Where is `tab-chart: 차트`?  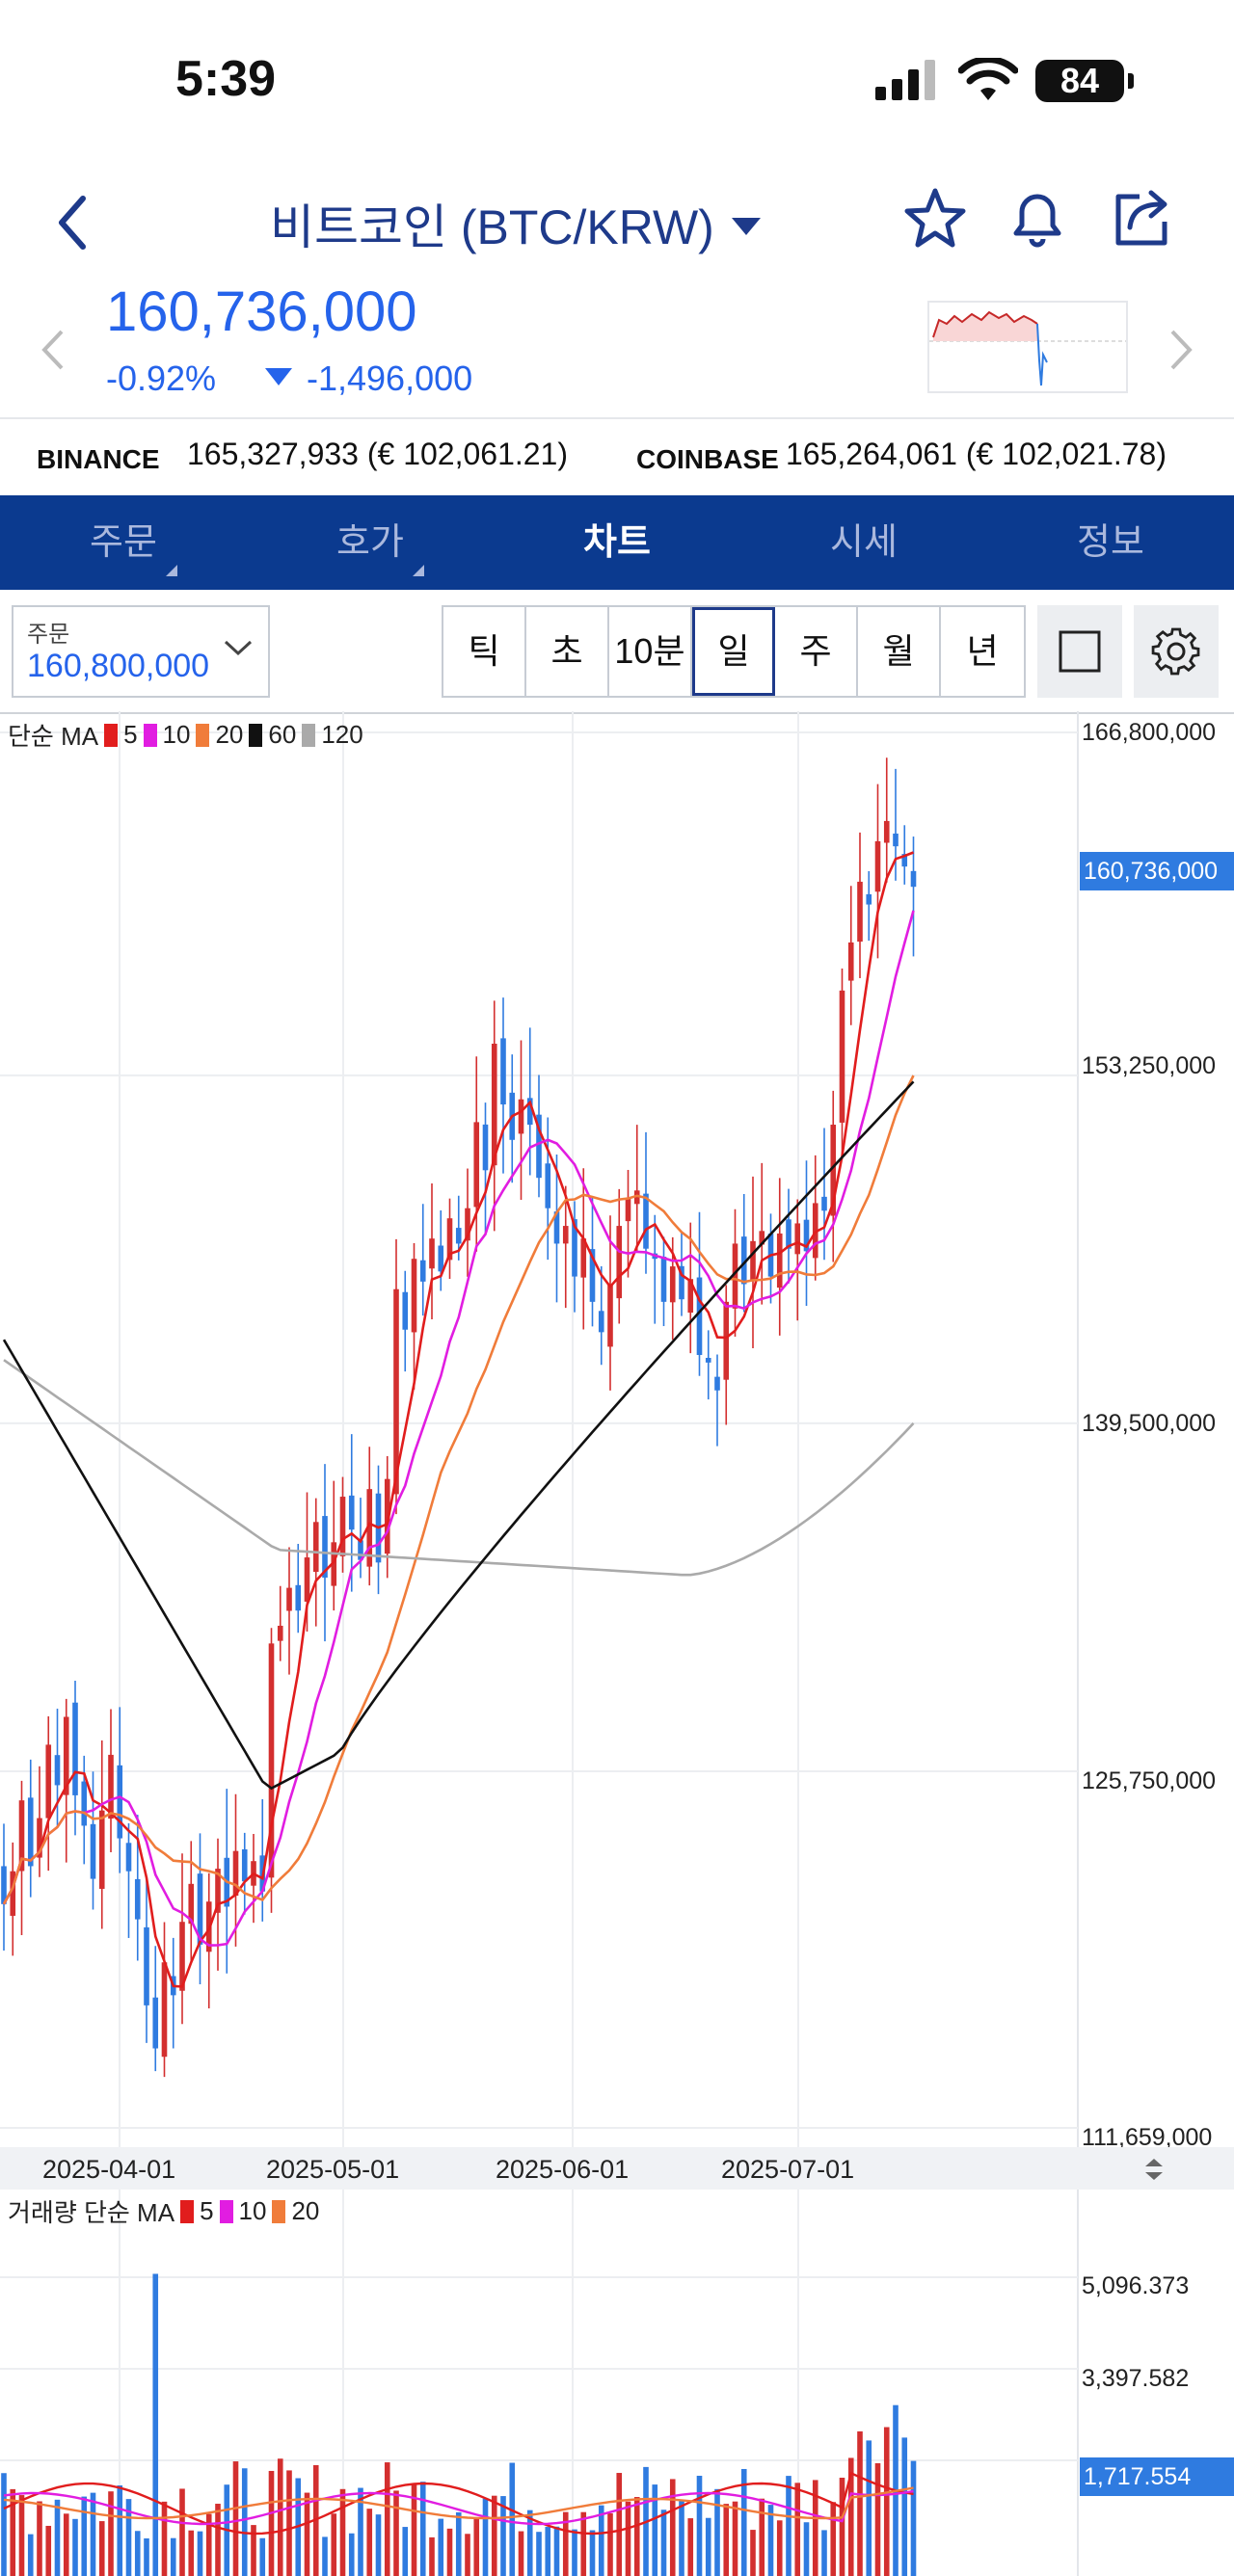 tab-chart: 차트 is located at coordinates (617, 542).